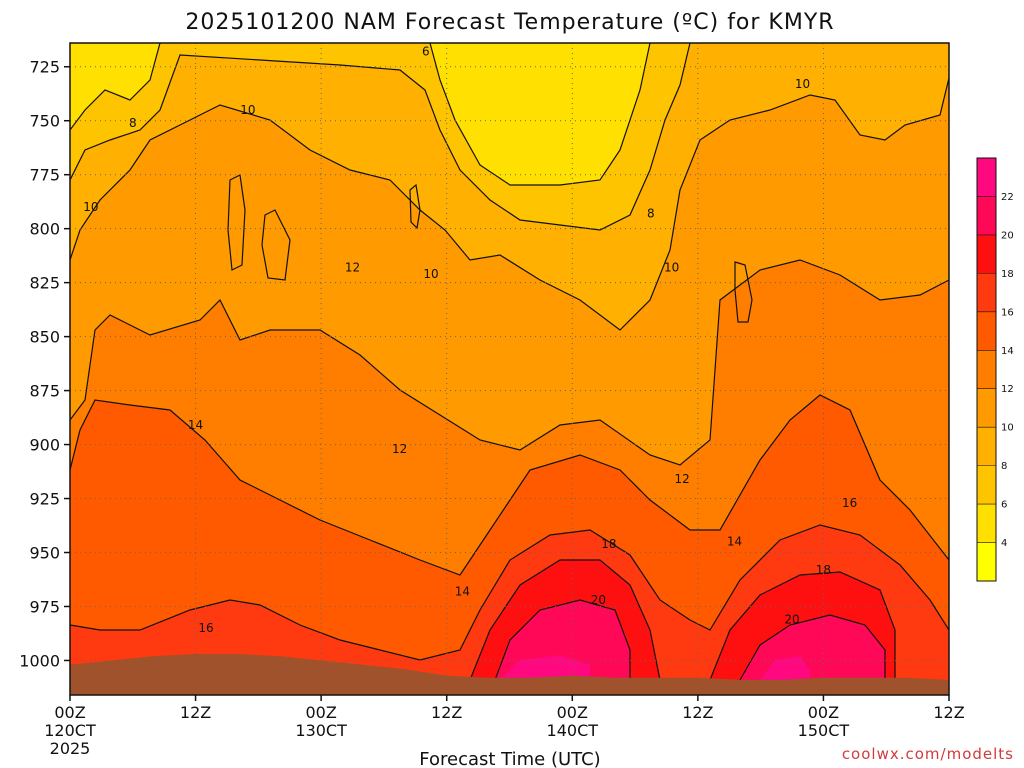  Describe the element at coordinates (44, 67) in the screenshot. I see `y-tick-label: 725` at that location.